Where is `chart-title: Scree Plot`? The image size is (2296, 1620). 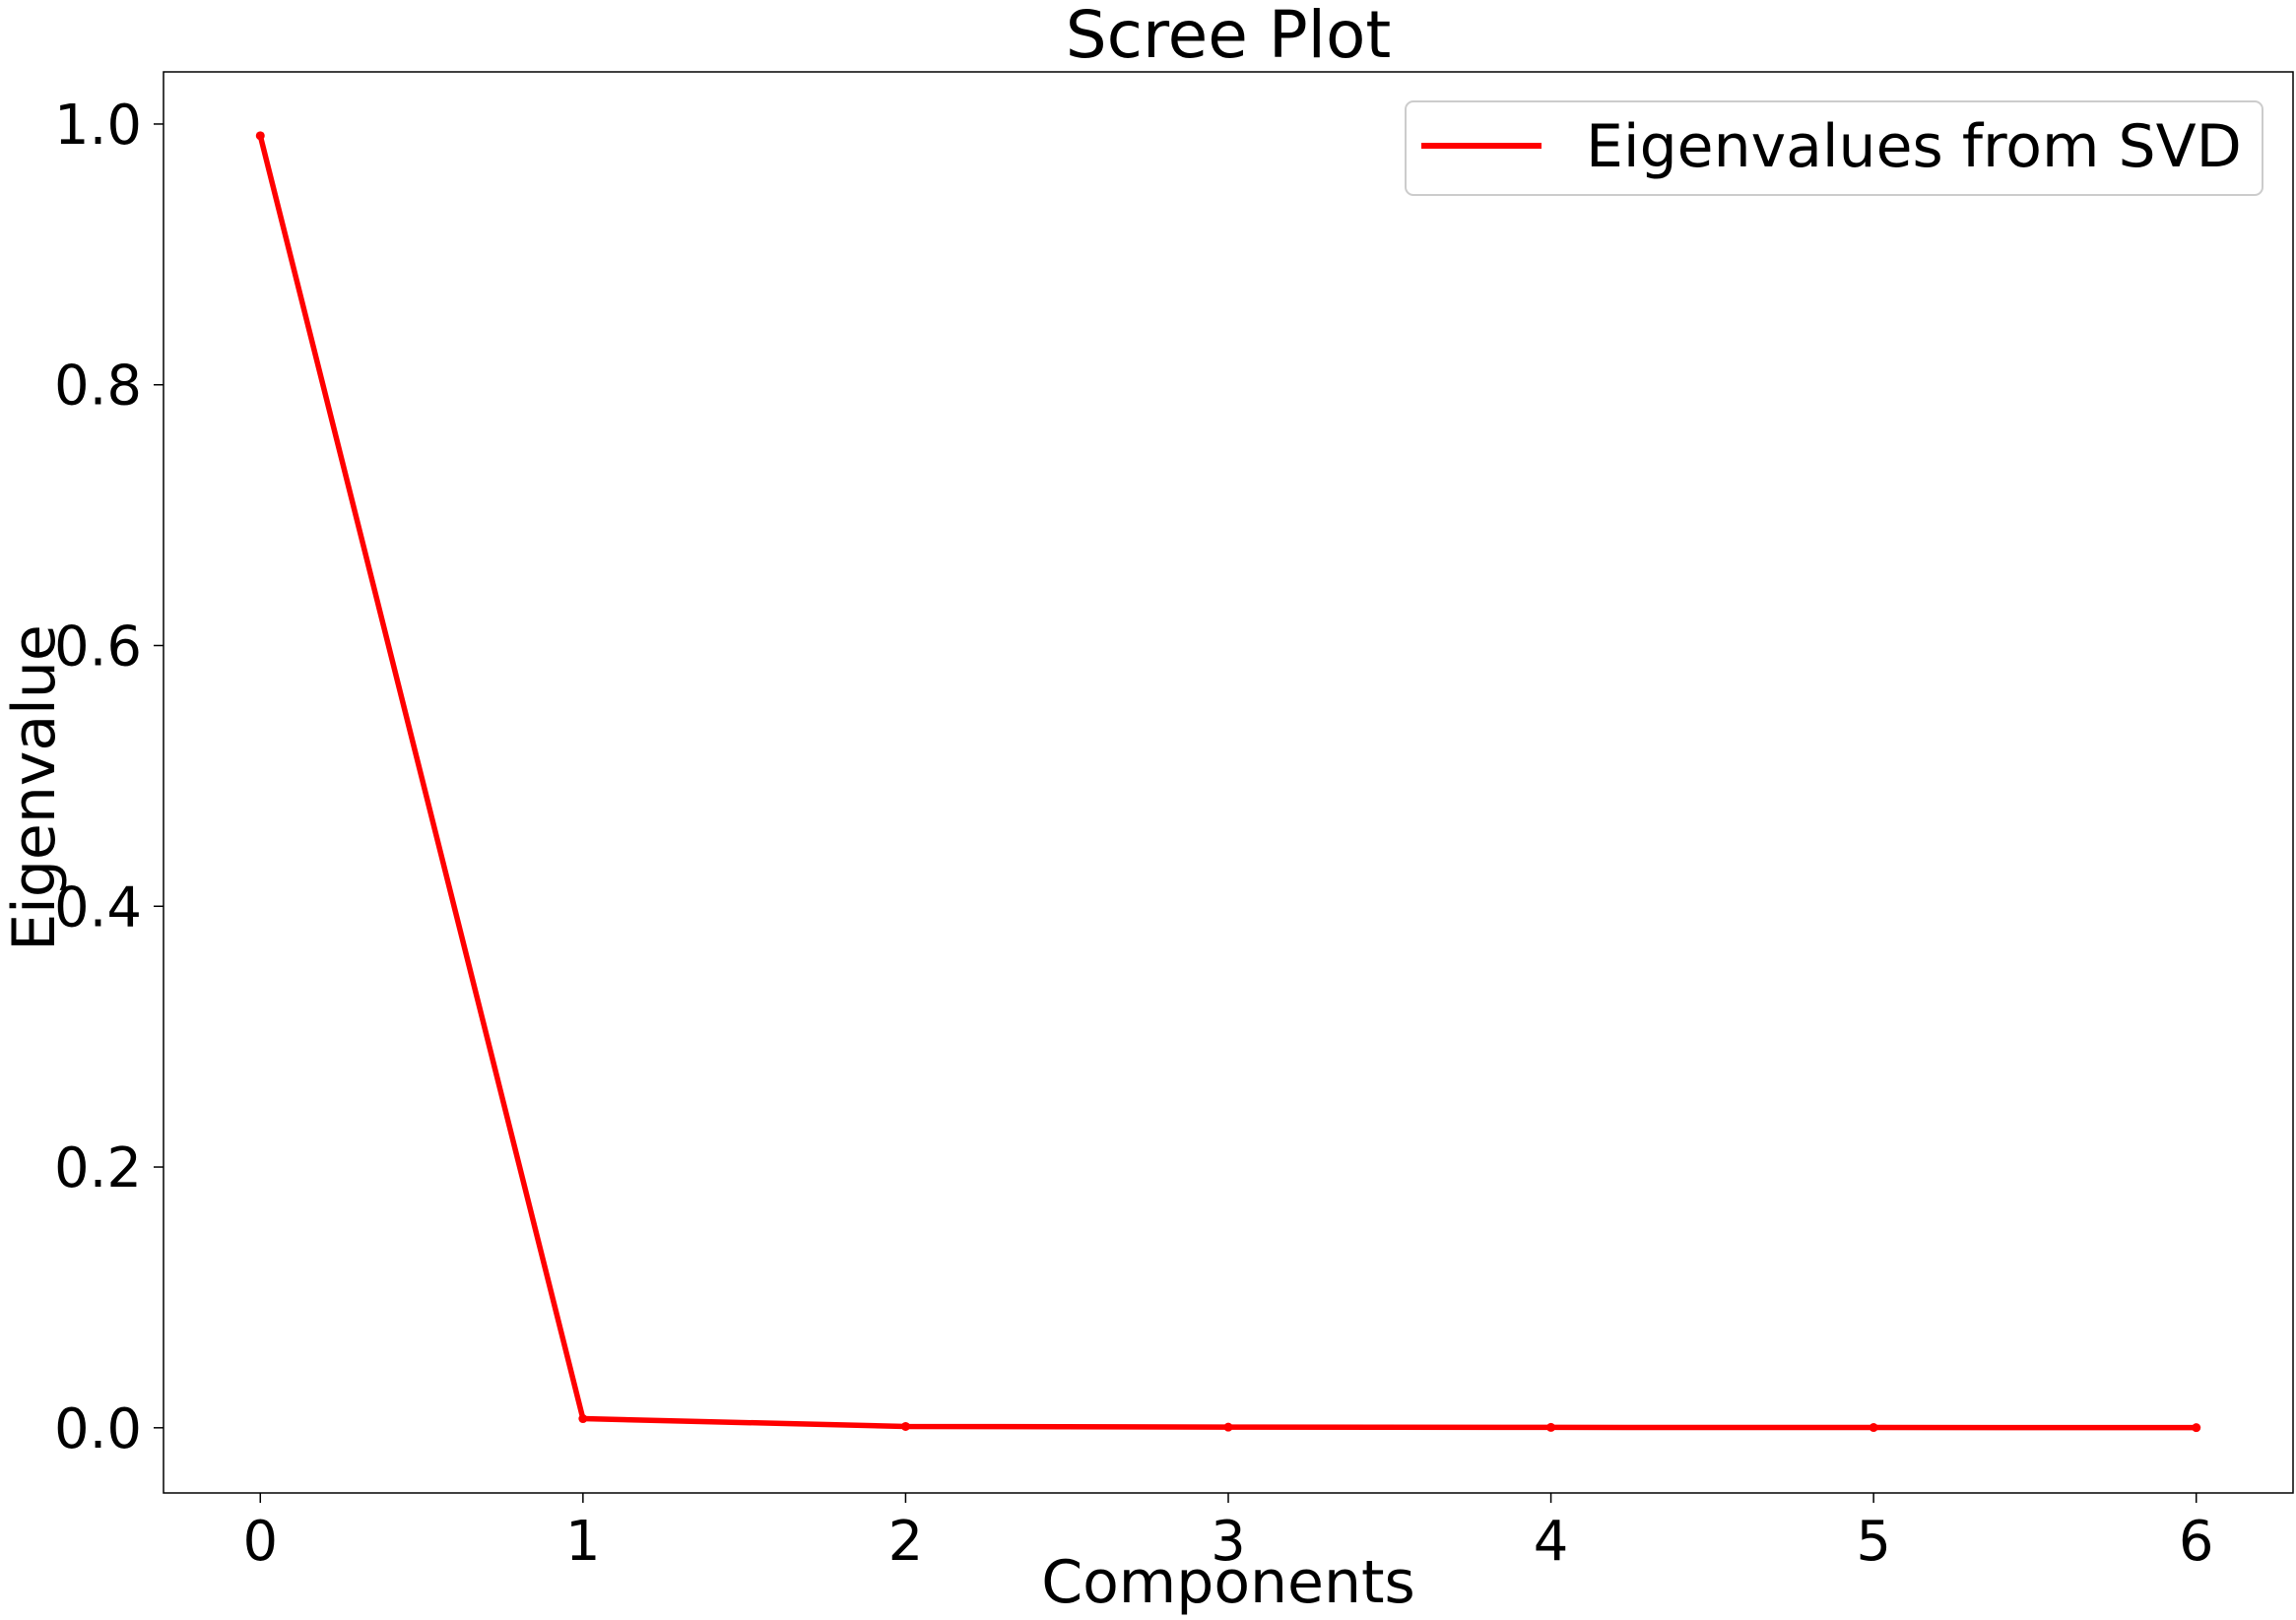
chart-title: Scree Plot is located at coordinates (1228, 36).